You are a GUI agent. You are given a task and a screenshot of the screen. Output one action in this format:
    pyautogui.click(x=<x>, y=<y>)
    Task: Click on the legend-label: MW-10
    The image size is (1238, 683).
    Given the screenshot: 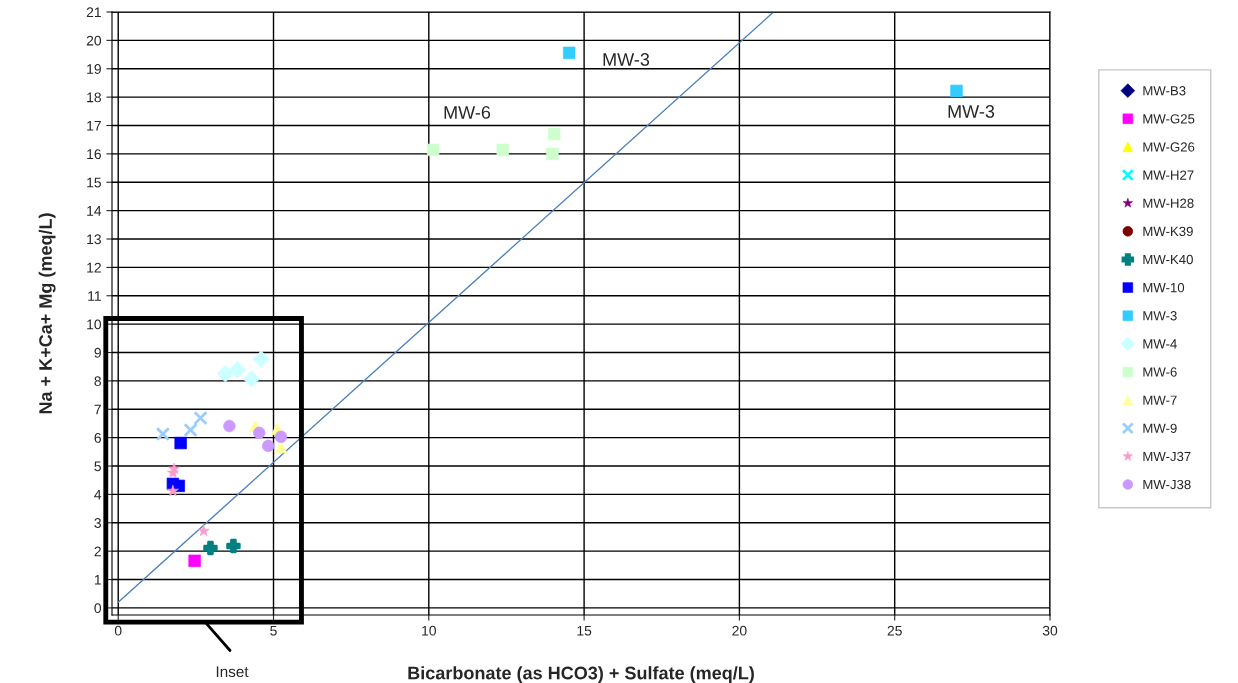 What is the action you would take?
    pyautogui.click(x=1164, y=287)
    